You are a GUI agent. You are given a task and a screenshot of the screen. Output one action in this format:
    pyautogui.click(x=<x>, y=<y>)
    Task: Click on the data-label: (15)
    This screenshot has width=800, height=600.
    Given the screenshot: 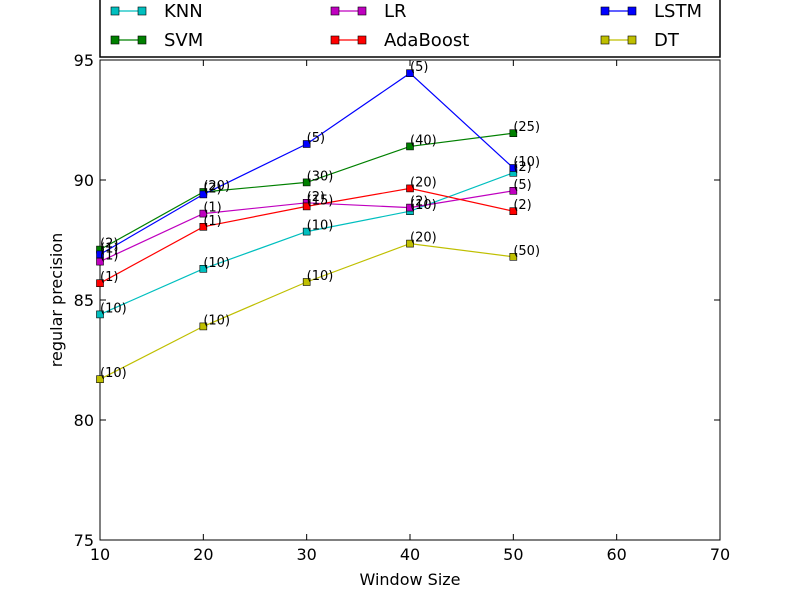 What is the action you would take?
    pyautogui.click(x=320, y=200)
    